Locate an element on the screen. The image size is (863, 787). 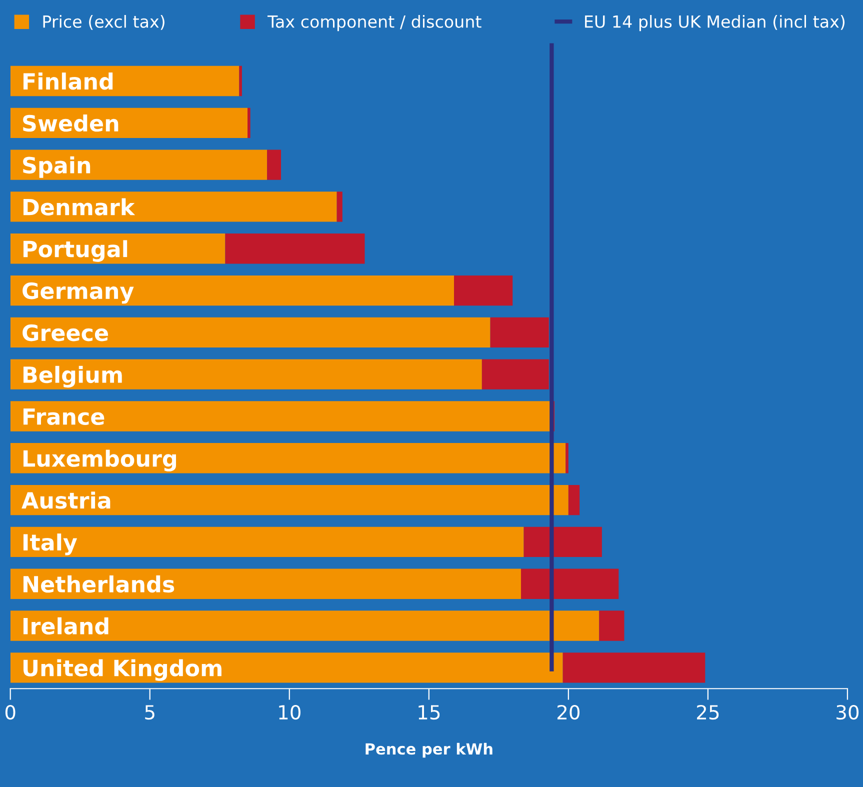
y-tick-label: Italy is located at coordinates (51, 545).